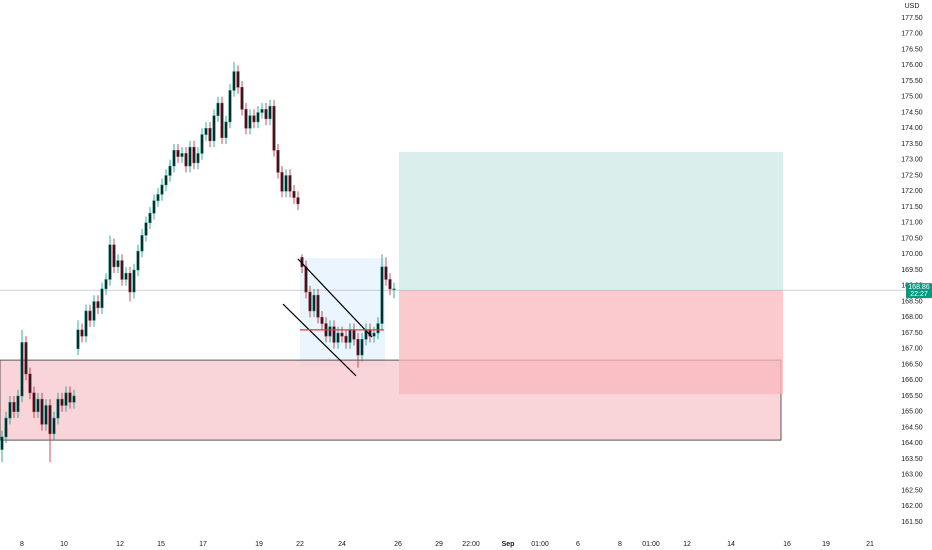 The width and height of the screenshot is (932, 550). I want to click on y-tick-label: 171.50, so click(912, 207).